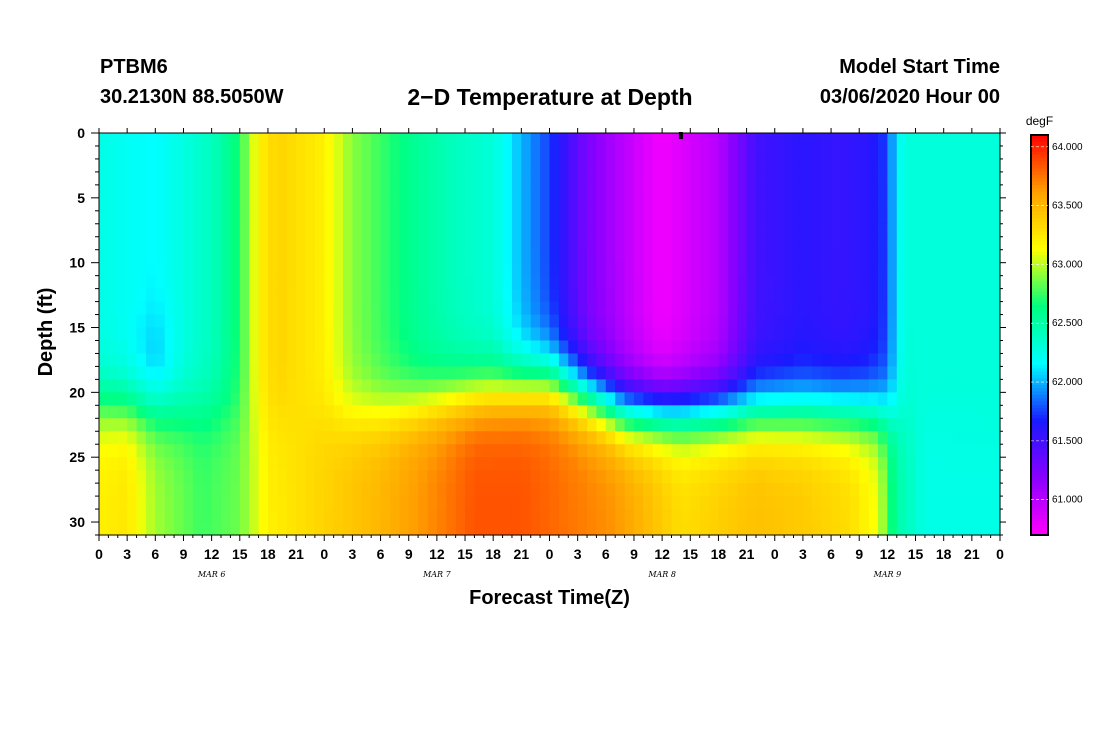 The width and height of the screenshot is (1100, 750). Describe the element at coordinates (550, 554) in the screenshot. I see `x-tick-label: 0` at that location.